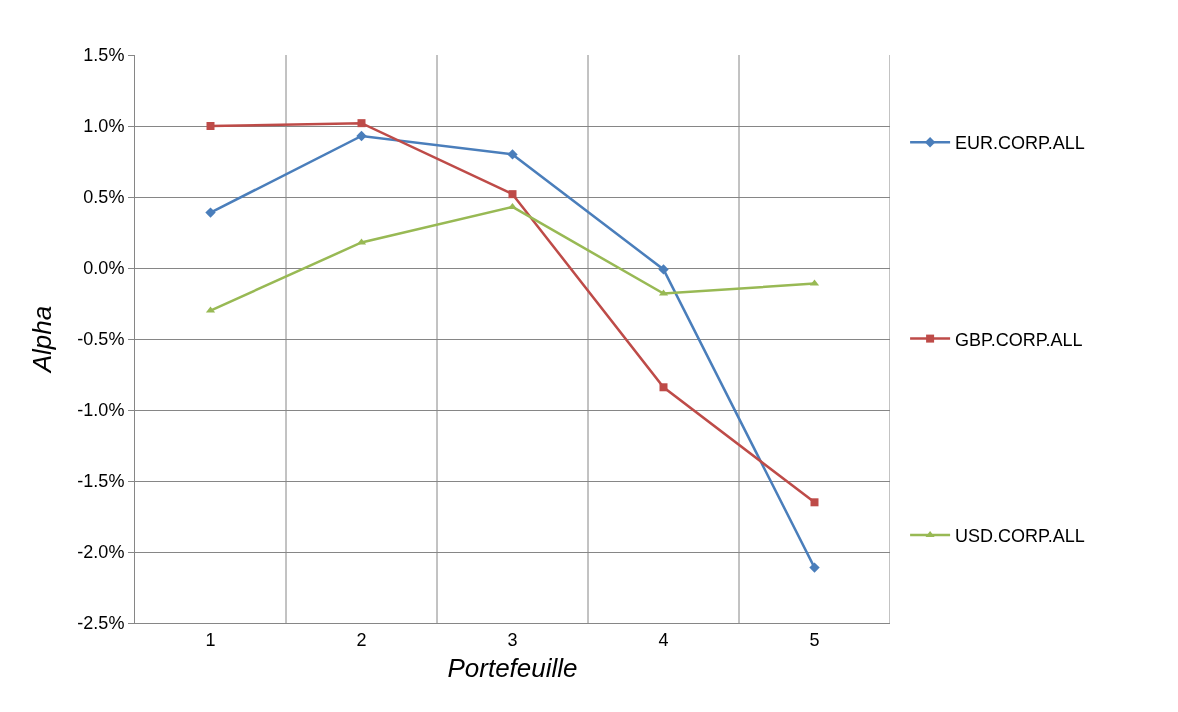  Describe the element at coordinates (101, 410) in the screenshot. I see `y-tick-label: -1.0%` at that location.